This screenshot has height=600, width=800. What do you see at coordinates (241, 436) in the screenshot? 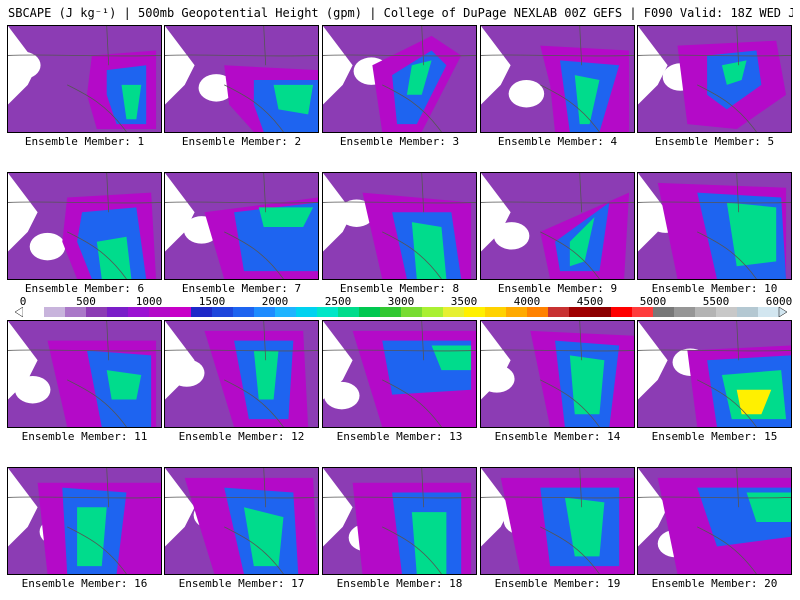
I see `ensemble-member-label: Ensemble Member: 12` at bounding box center [241, 436].